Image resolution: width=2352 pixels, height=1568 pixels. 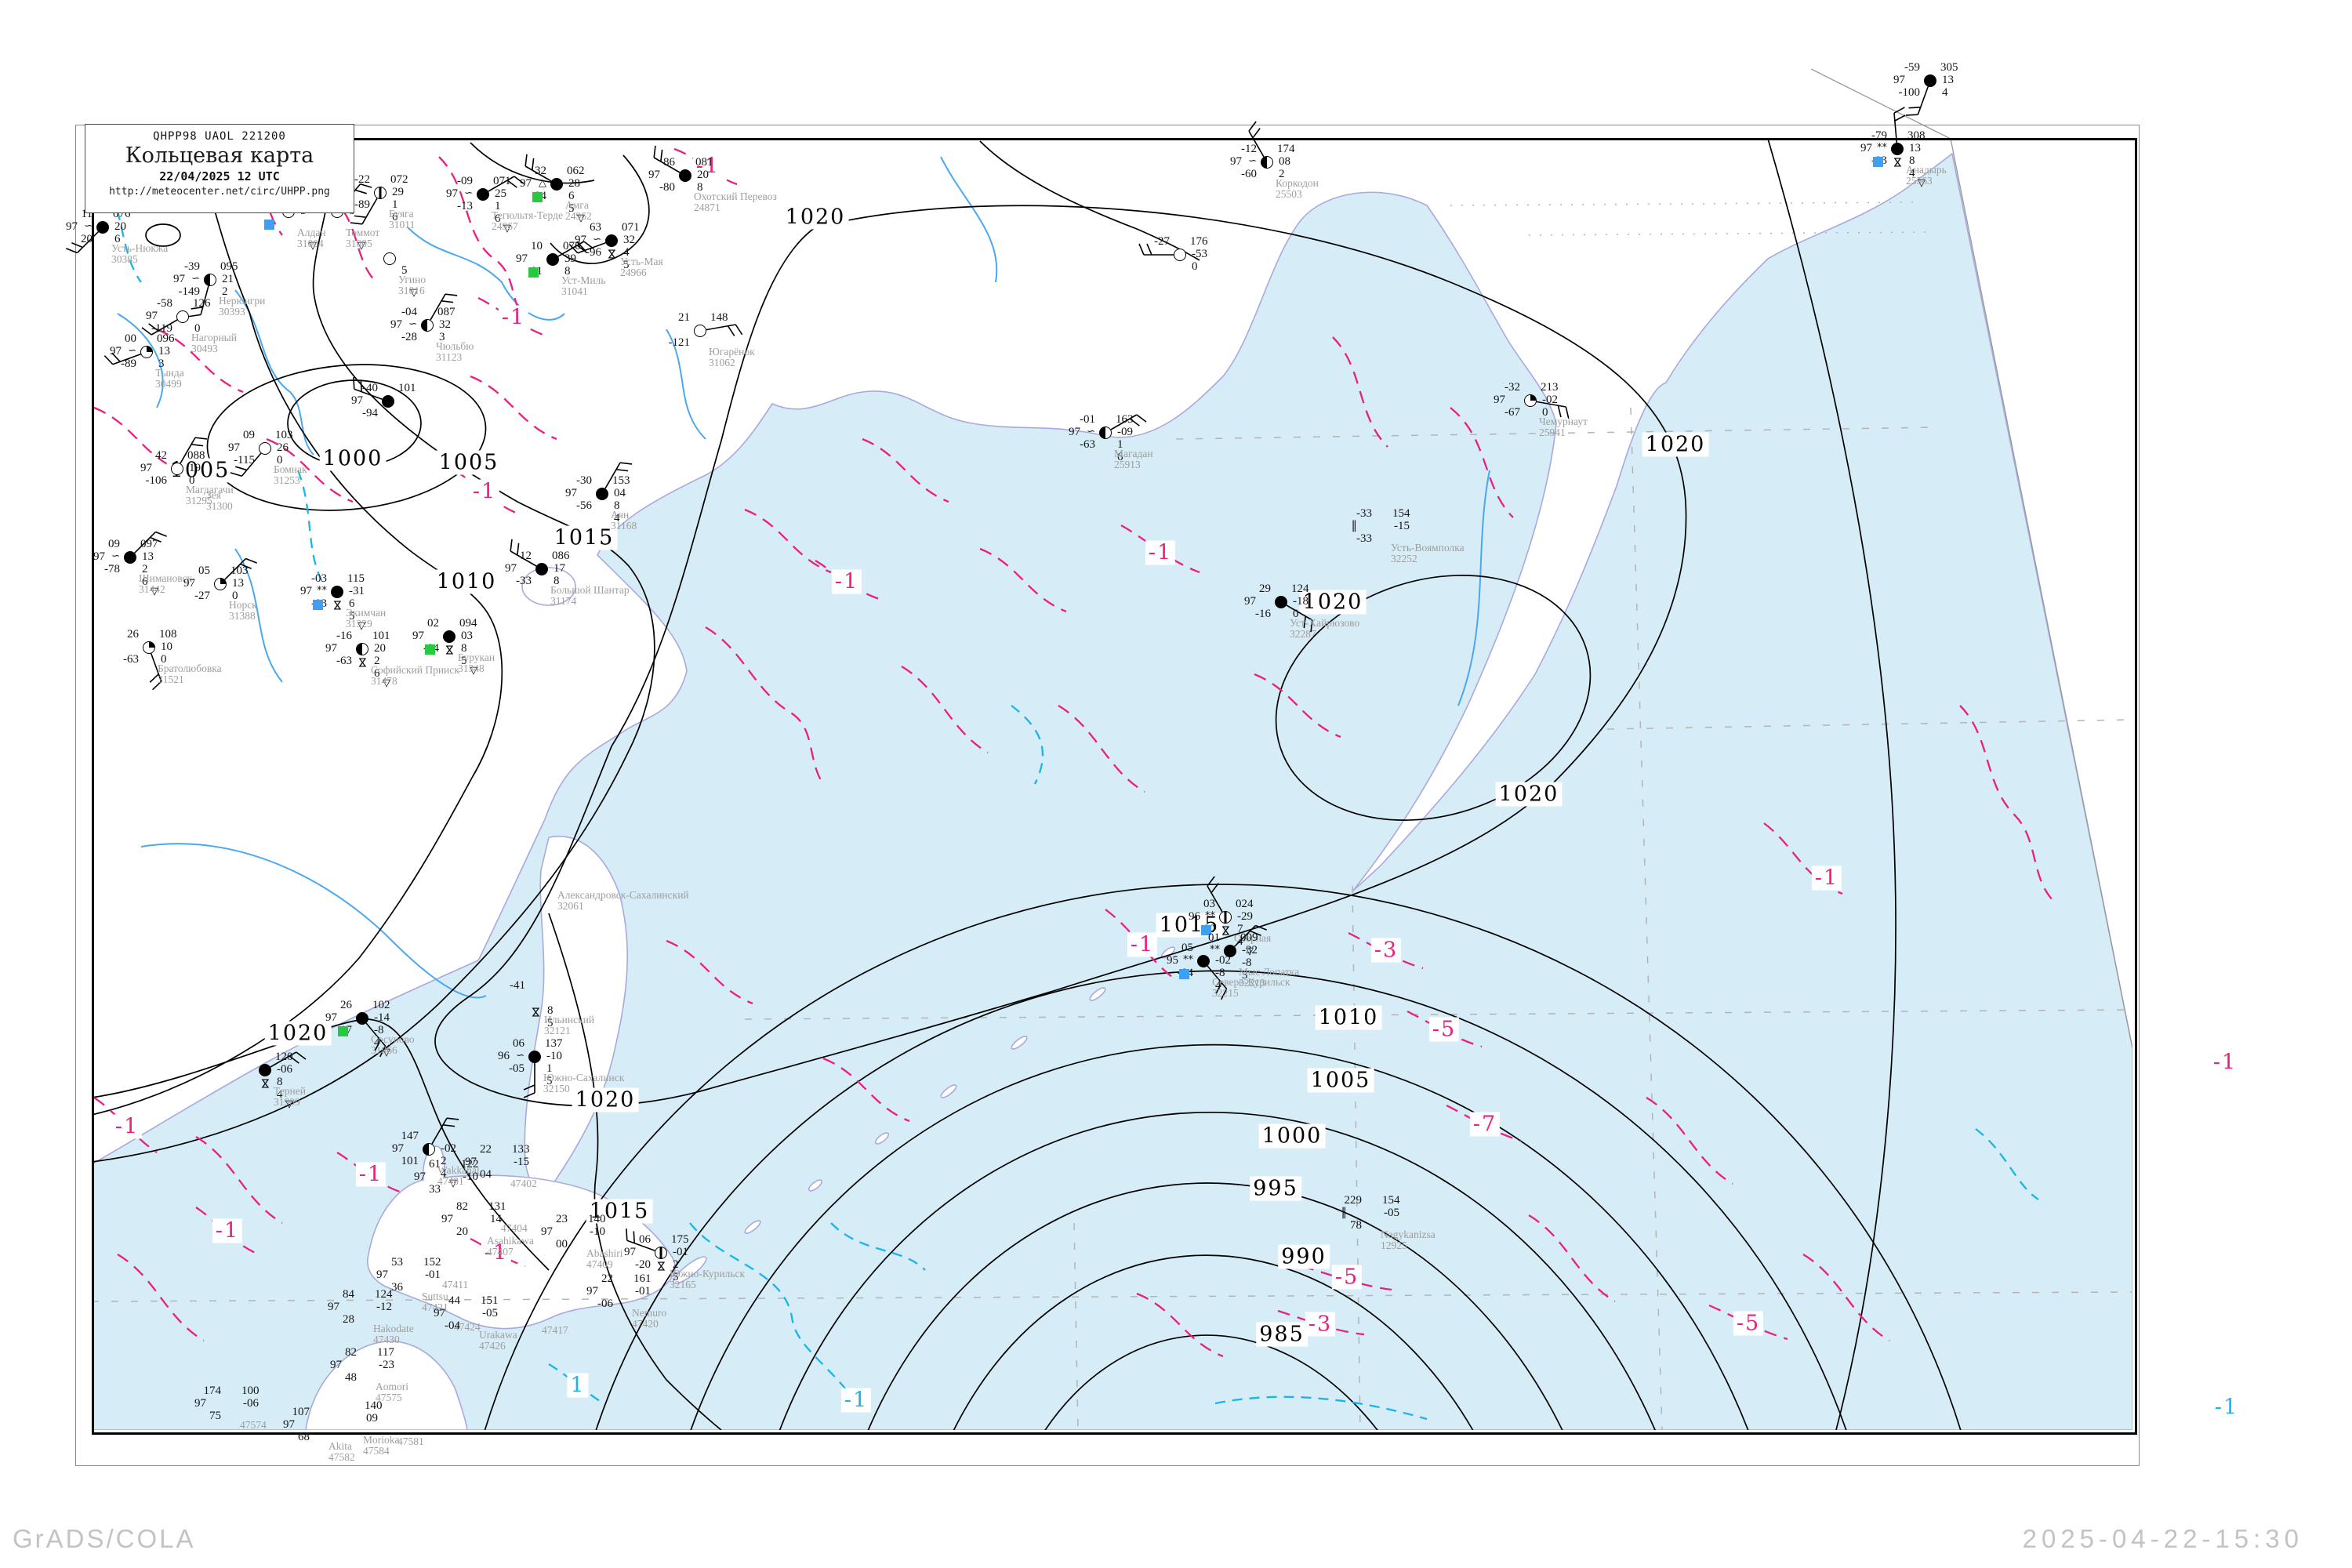 I want to click on pressure-tendency-value: 39, so click(x=570, y=258).